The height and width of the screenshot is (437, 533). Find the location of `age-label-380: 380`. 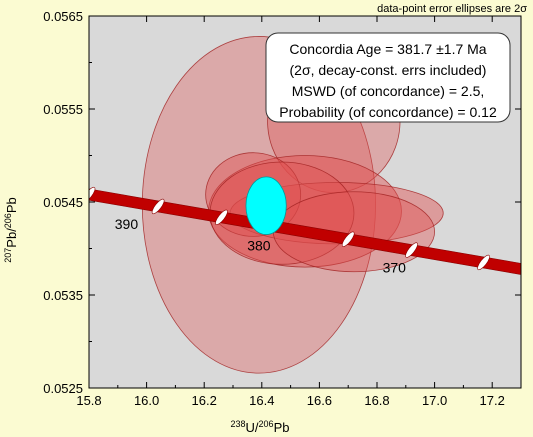

age-label-380: 380 is located at coordinates (259, 245).